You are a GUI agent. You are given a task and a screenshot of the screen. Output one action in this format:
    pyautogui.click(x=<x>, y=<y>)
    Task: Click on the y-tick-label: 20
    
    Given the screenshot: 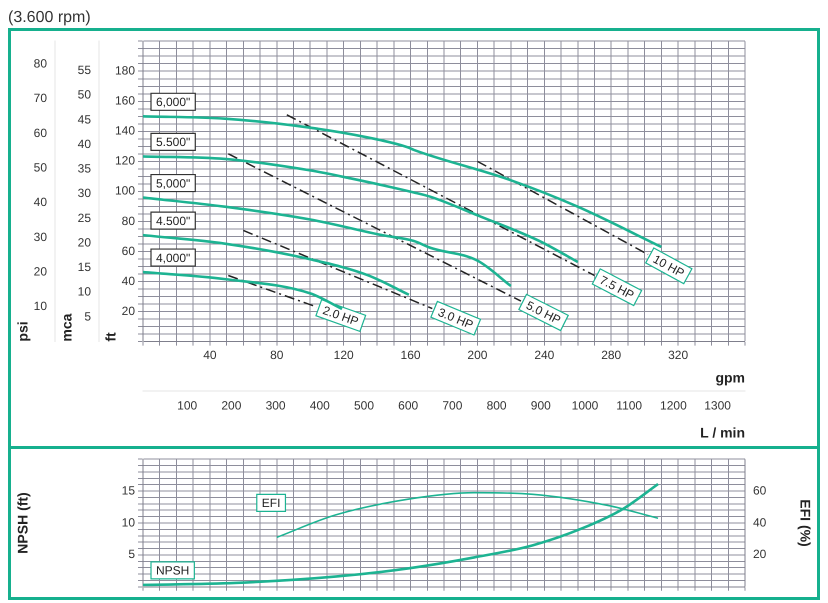 What is the action you would take?
    pyautogui.click(x=129, y=311)
    